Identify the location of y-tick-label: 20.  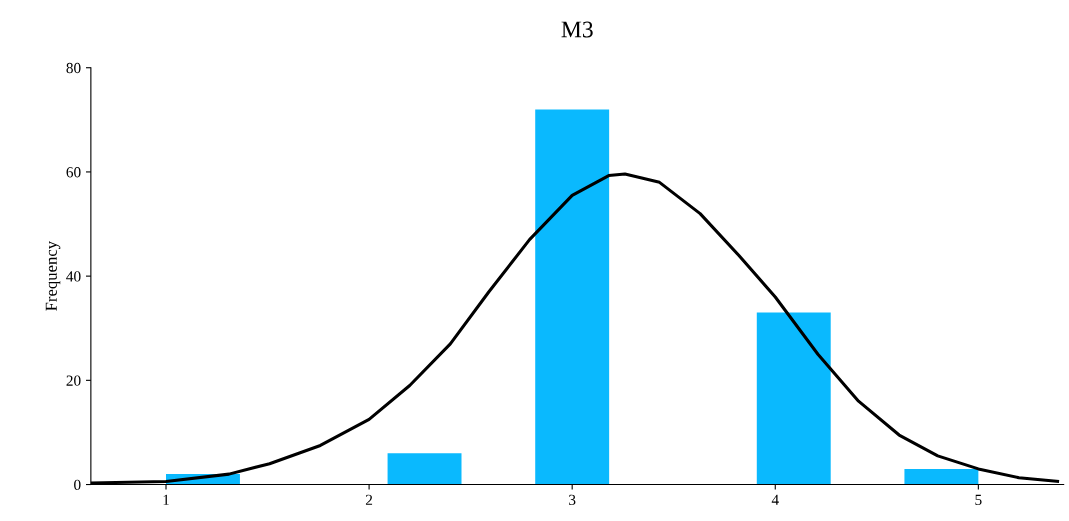
(73, 380).